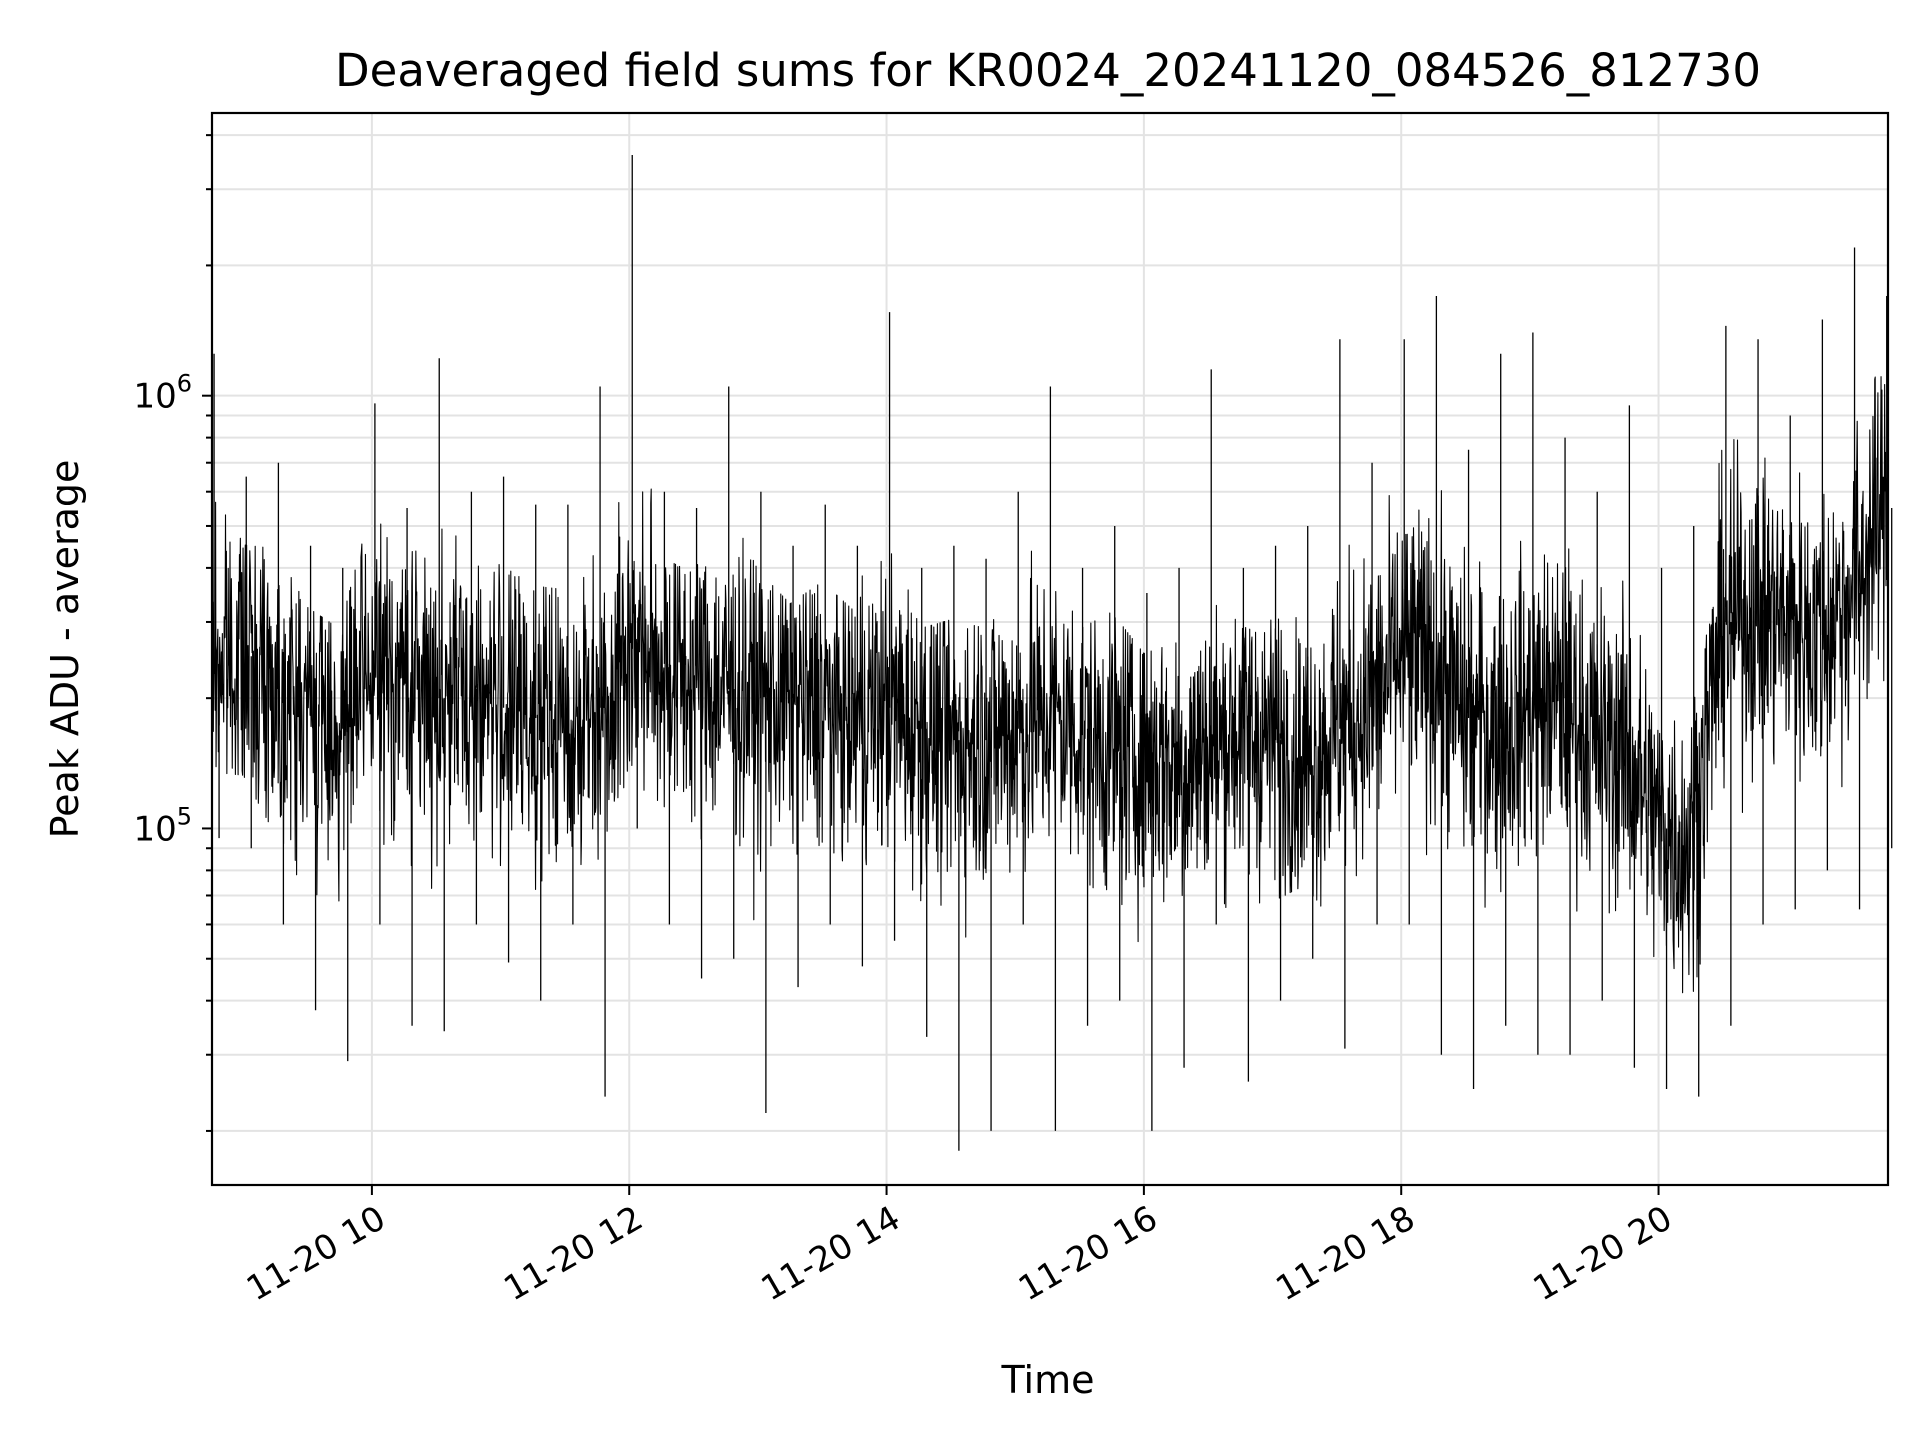 The height and width of the screenshot is (1440, 1920). What do you see at coordinates (162, 825) in the screenshot?
I see `y-tick-label: 10⁵` at bounding box center [162, 825].